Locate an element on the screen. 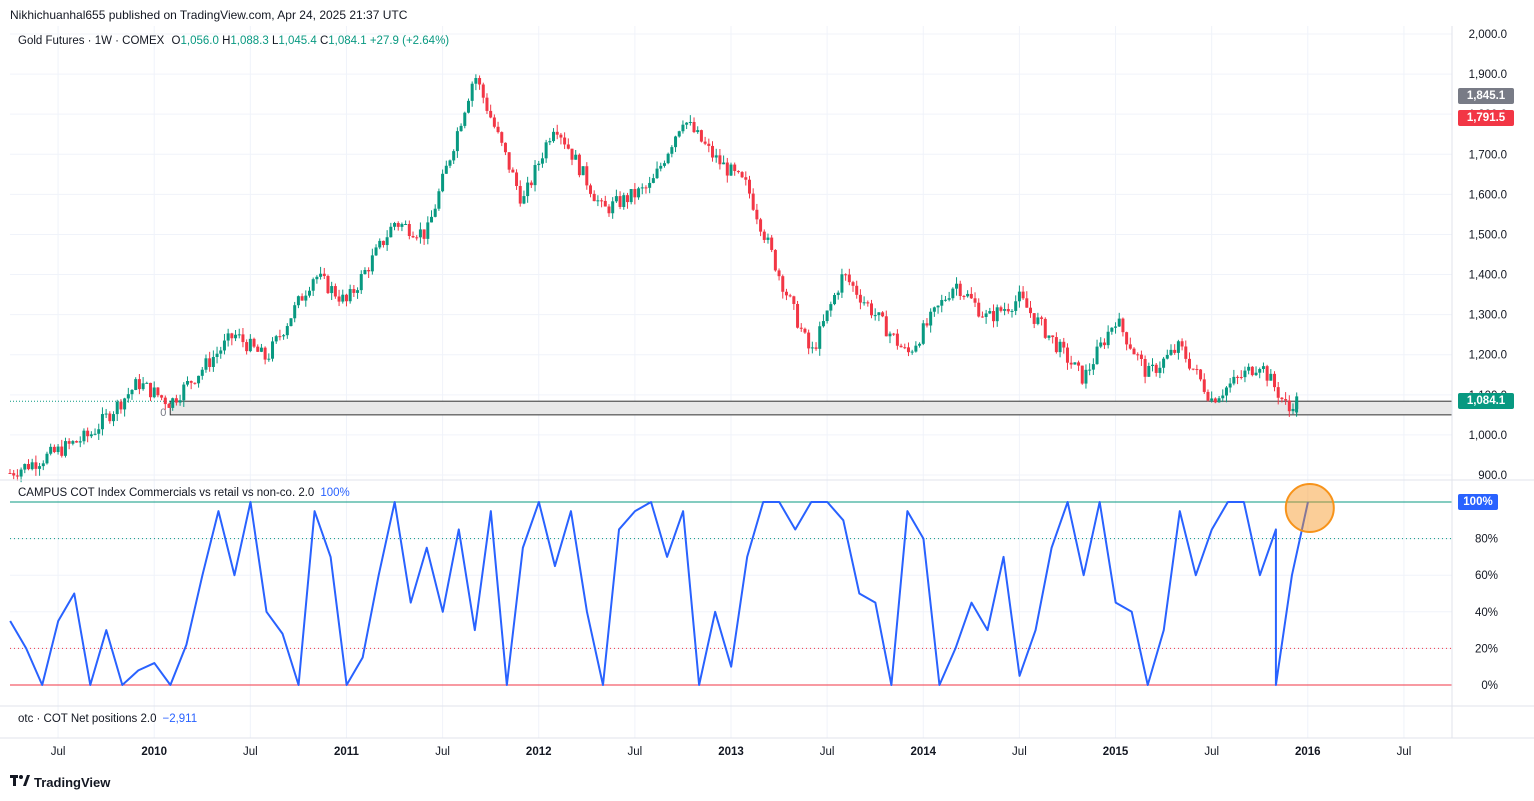 This screenshot has height=801, width=1534. symbol-label: Gold Futures · 1W · COMEX is located at coordinates (91, 41).